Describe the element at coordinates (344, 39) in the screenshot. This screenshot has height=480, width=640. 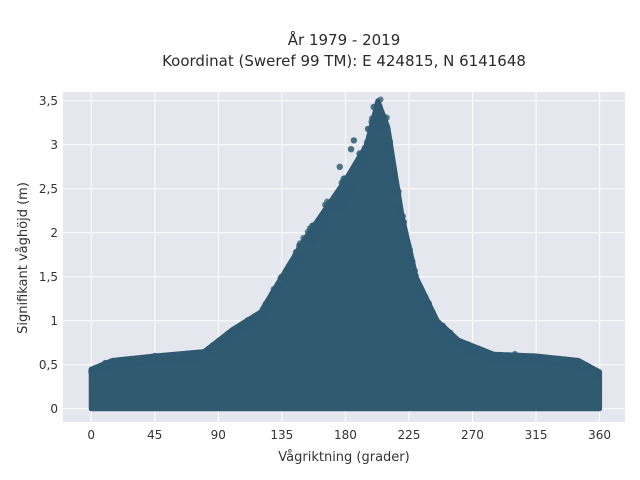
I see `chart-title-line1: År 1979 - 2019` at that location.